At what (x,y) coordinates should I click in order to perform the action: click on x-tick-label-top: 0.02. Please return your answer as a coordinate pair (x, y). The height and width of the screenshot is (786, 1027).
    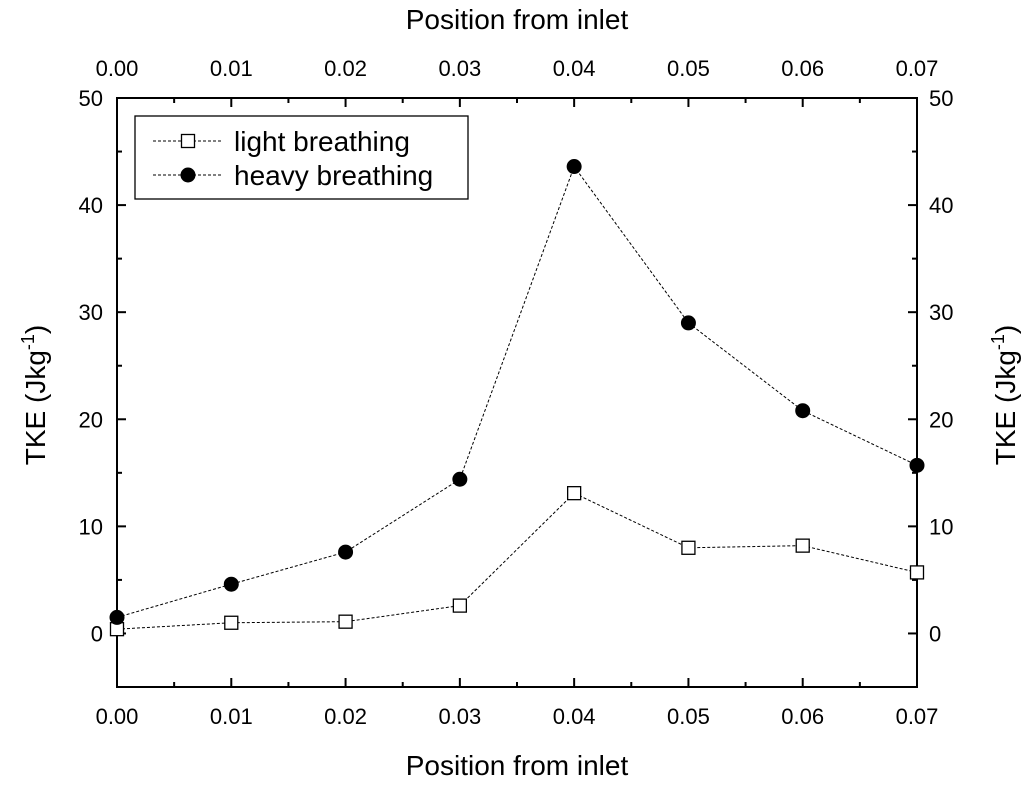
    Looking at the image, I should click on (345, 68).